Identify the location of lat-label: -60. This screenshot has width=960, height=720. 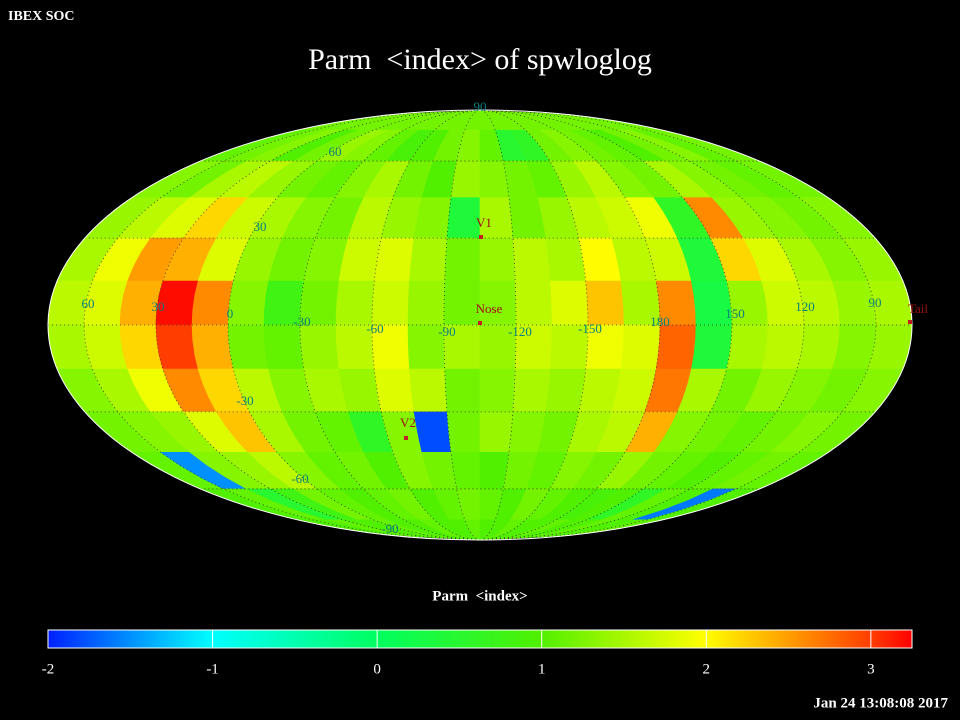
(299, 478).